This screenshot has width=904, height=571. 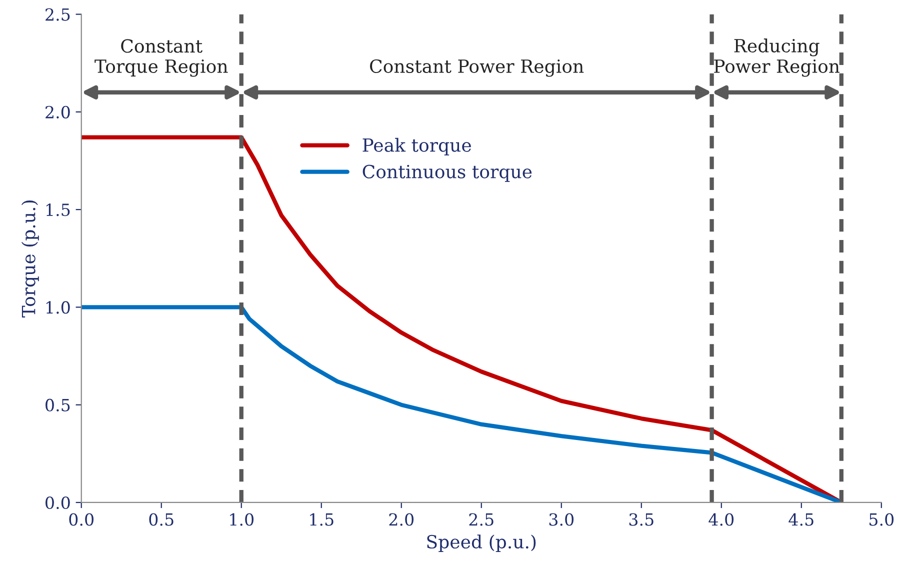 What do you see at coordinates (481, 519) in the screenshot?
I see `x-tick-label: 2.5` at bounding box center [481, 519].